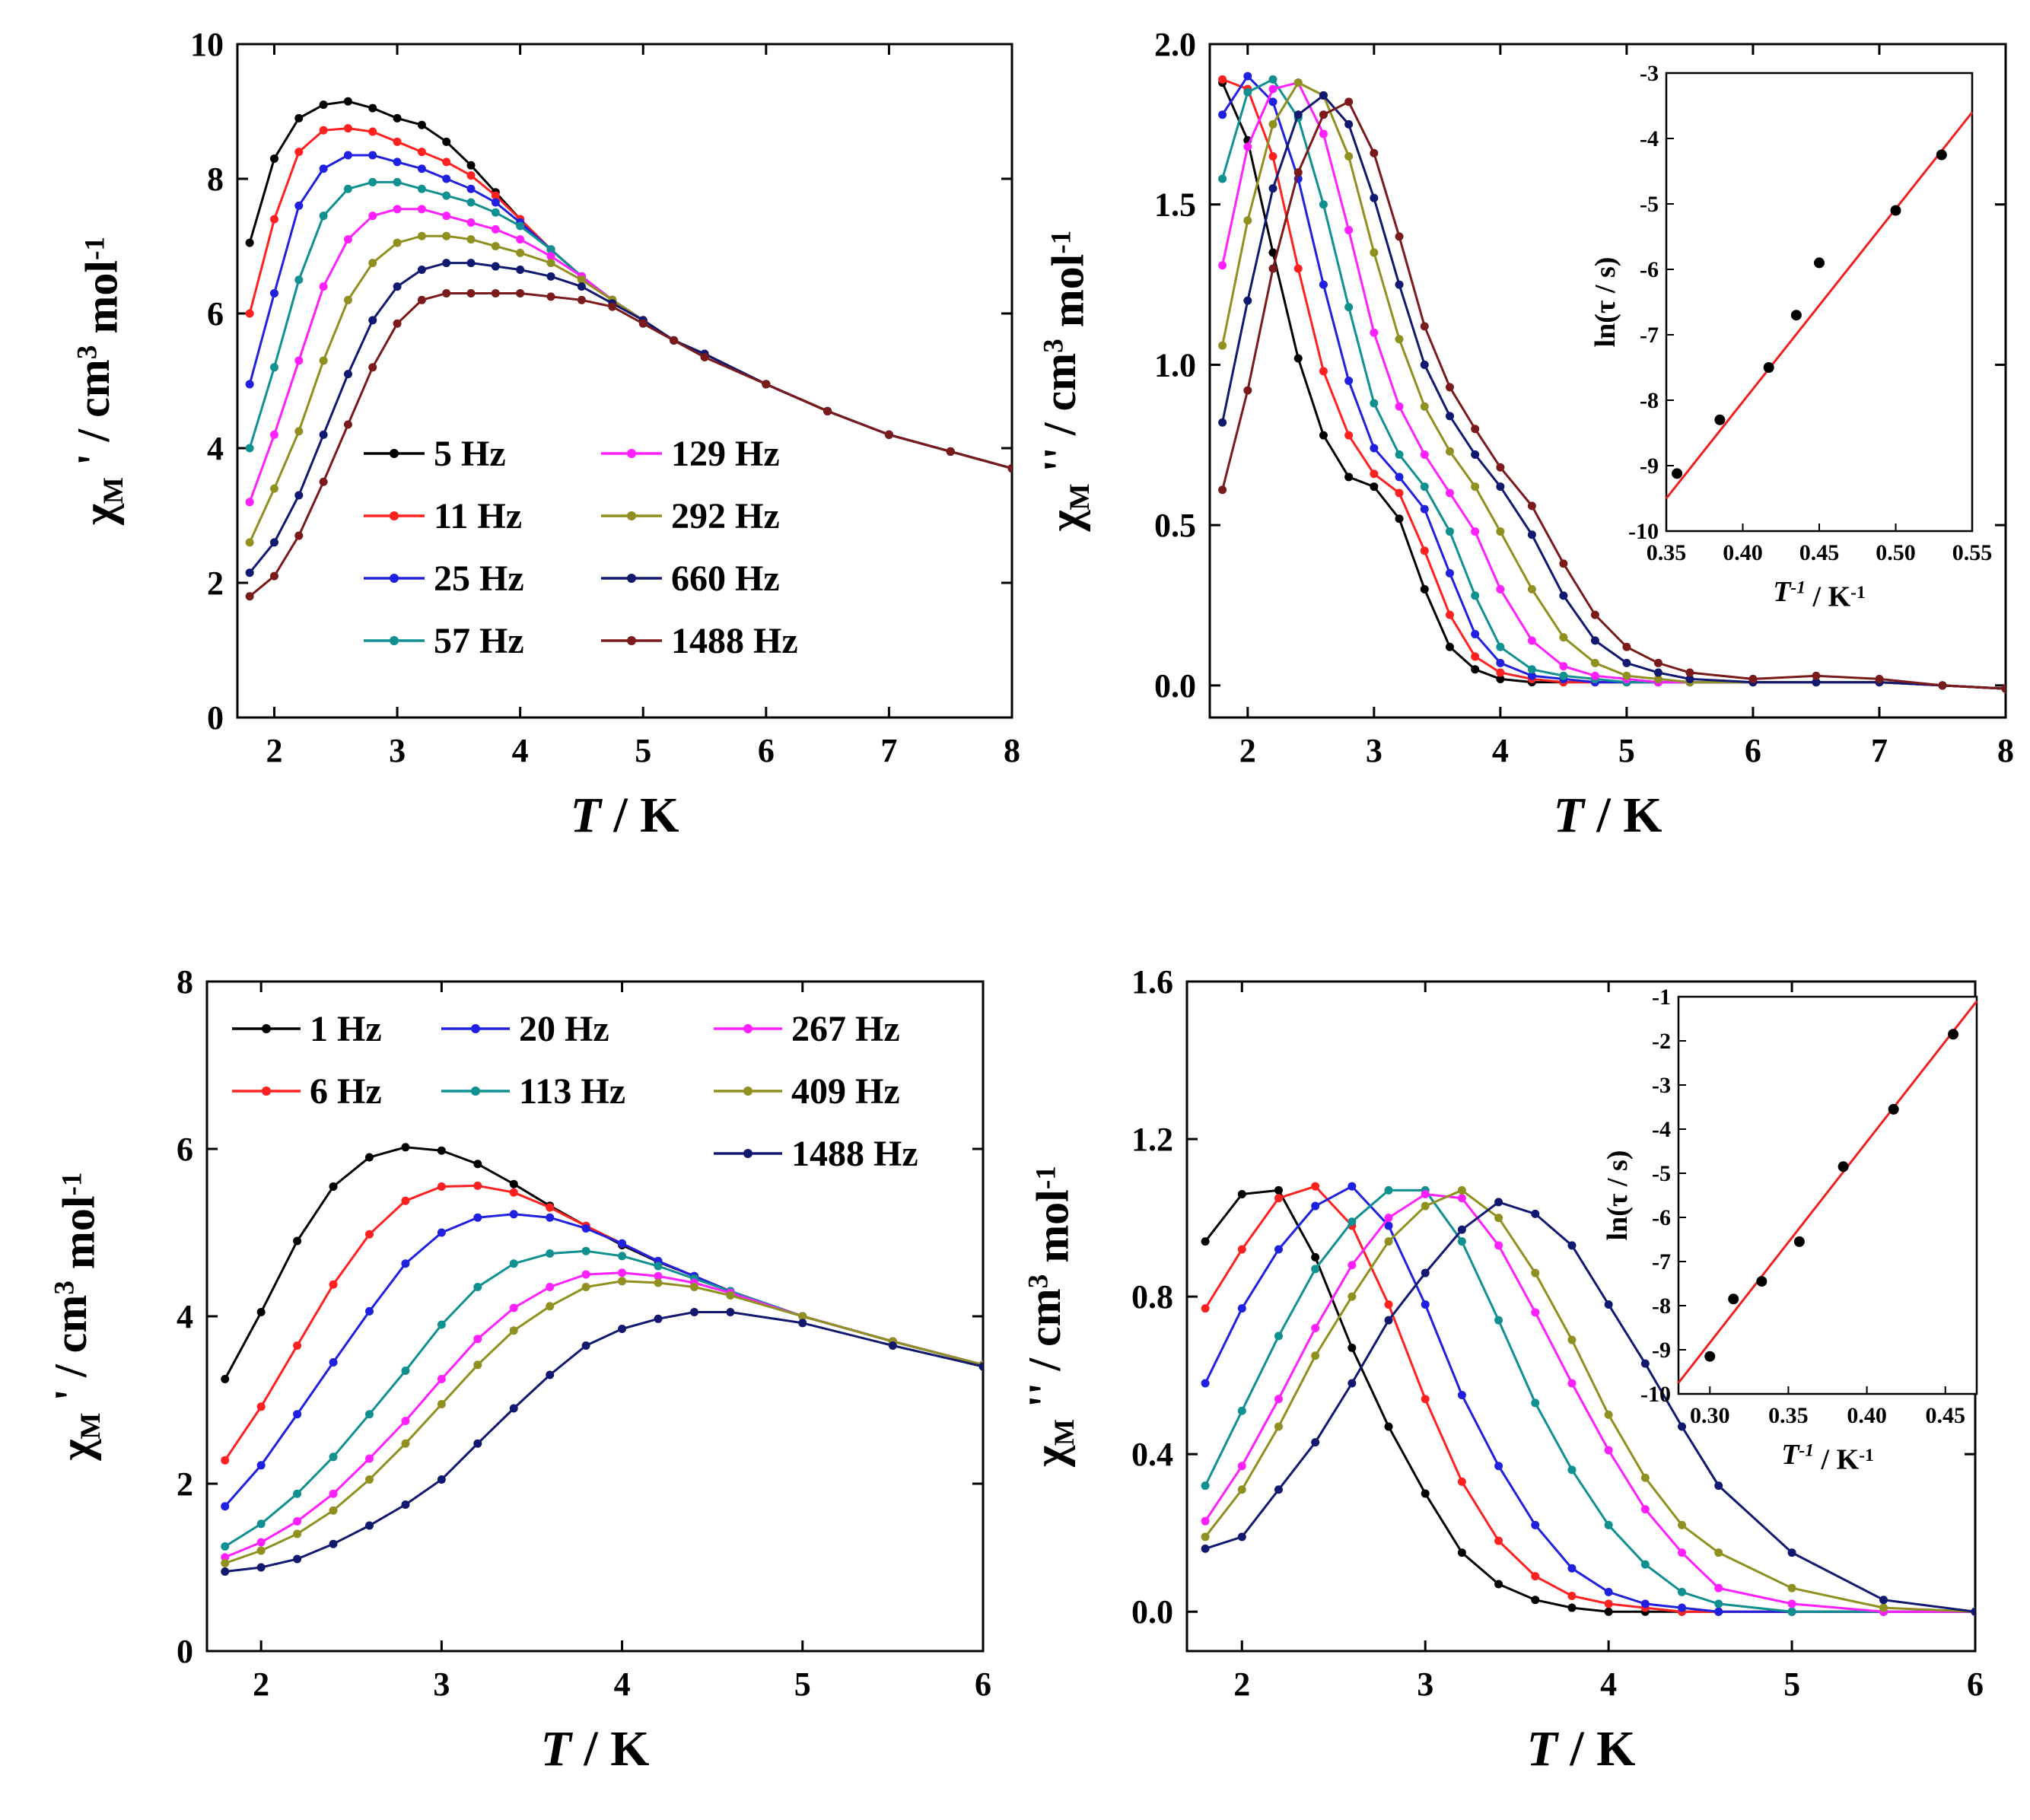 The height and width of the screenshot is (1820, 2030). What do you see at coordinates (1827, 1192) in the screenshot?
I see `inset-fit-line` at bounding box center [1827, 1192].